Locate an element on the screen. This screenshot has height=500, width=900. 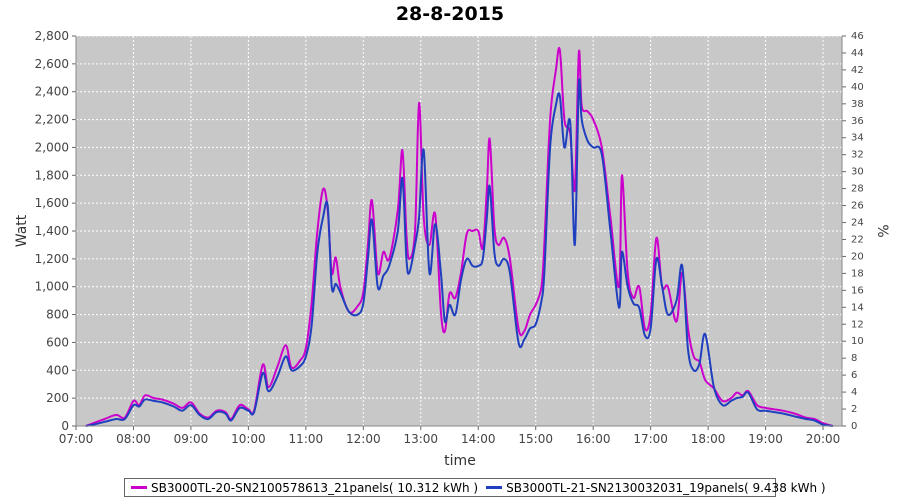
y-tick-label: 2,000 is located at coordinates (52, 147).